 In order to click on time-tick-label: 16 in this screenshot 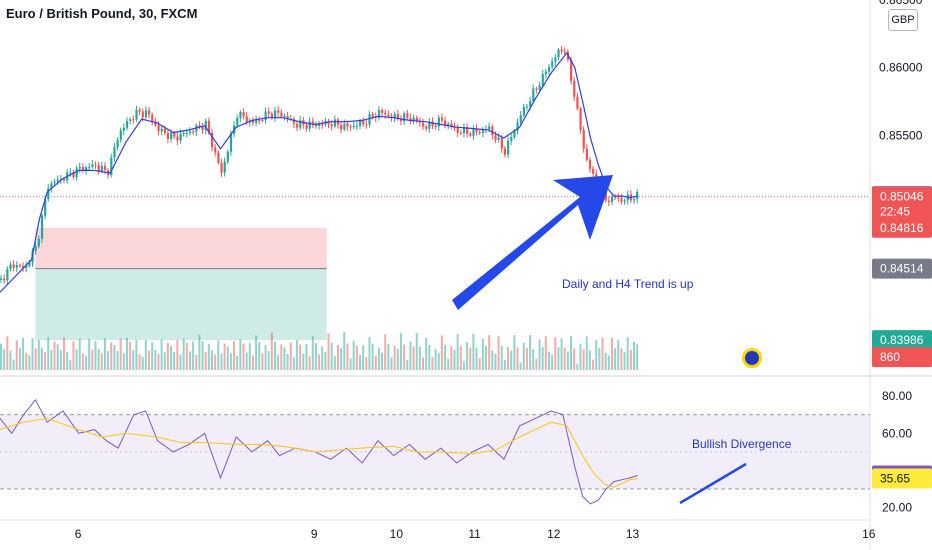, I will do `click(869, 534)`.